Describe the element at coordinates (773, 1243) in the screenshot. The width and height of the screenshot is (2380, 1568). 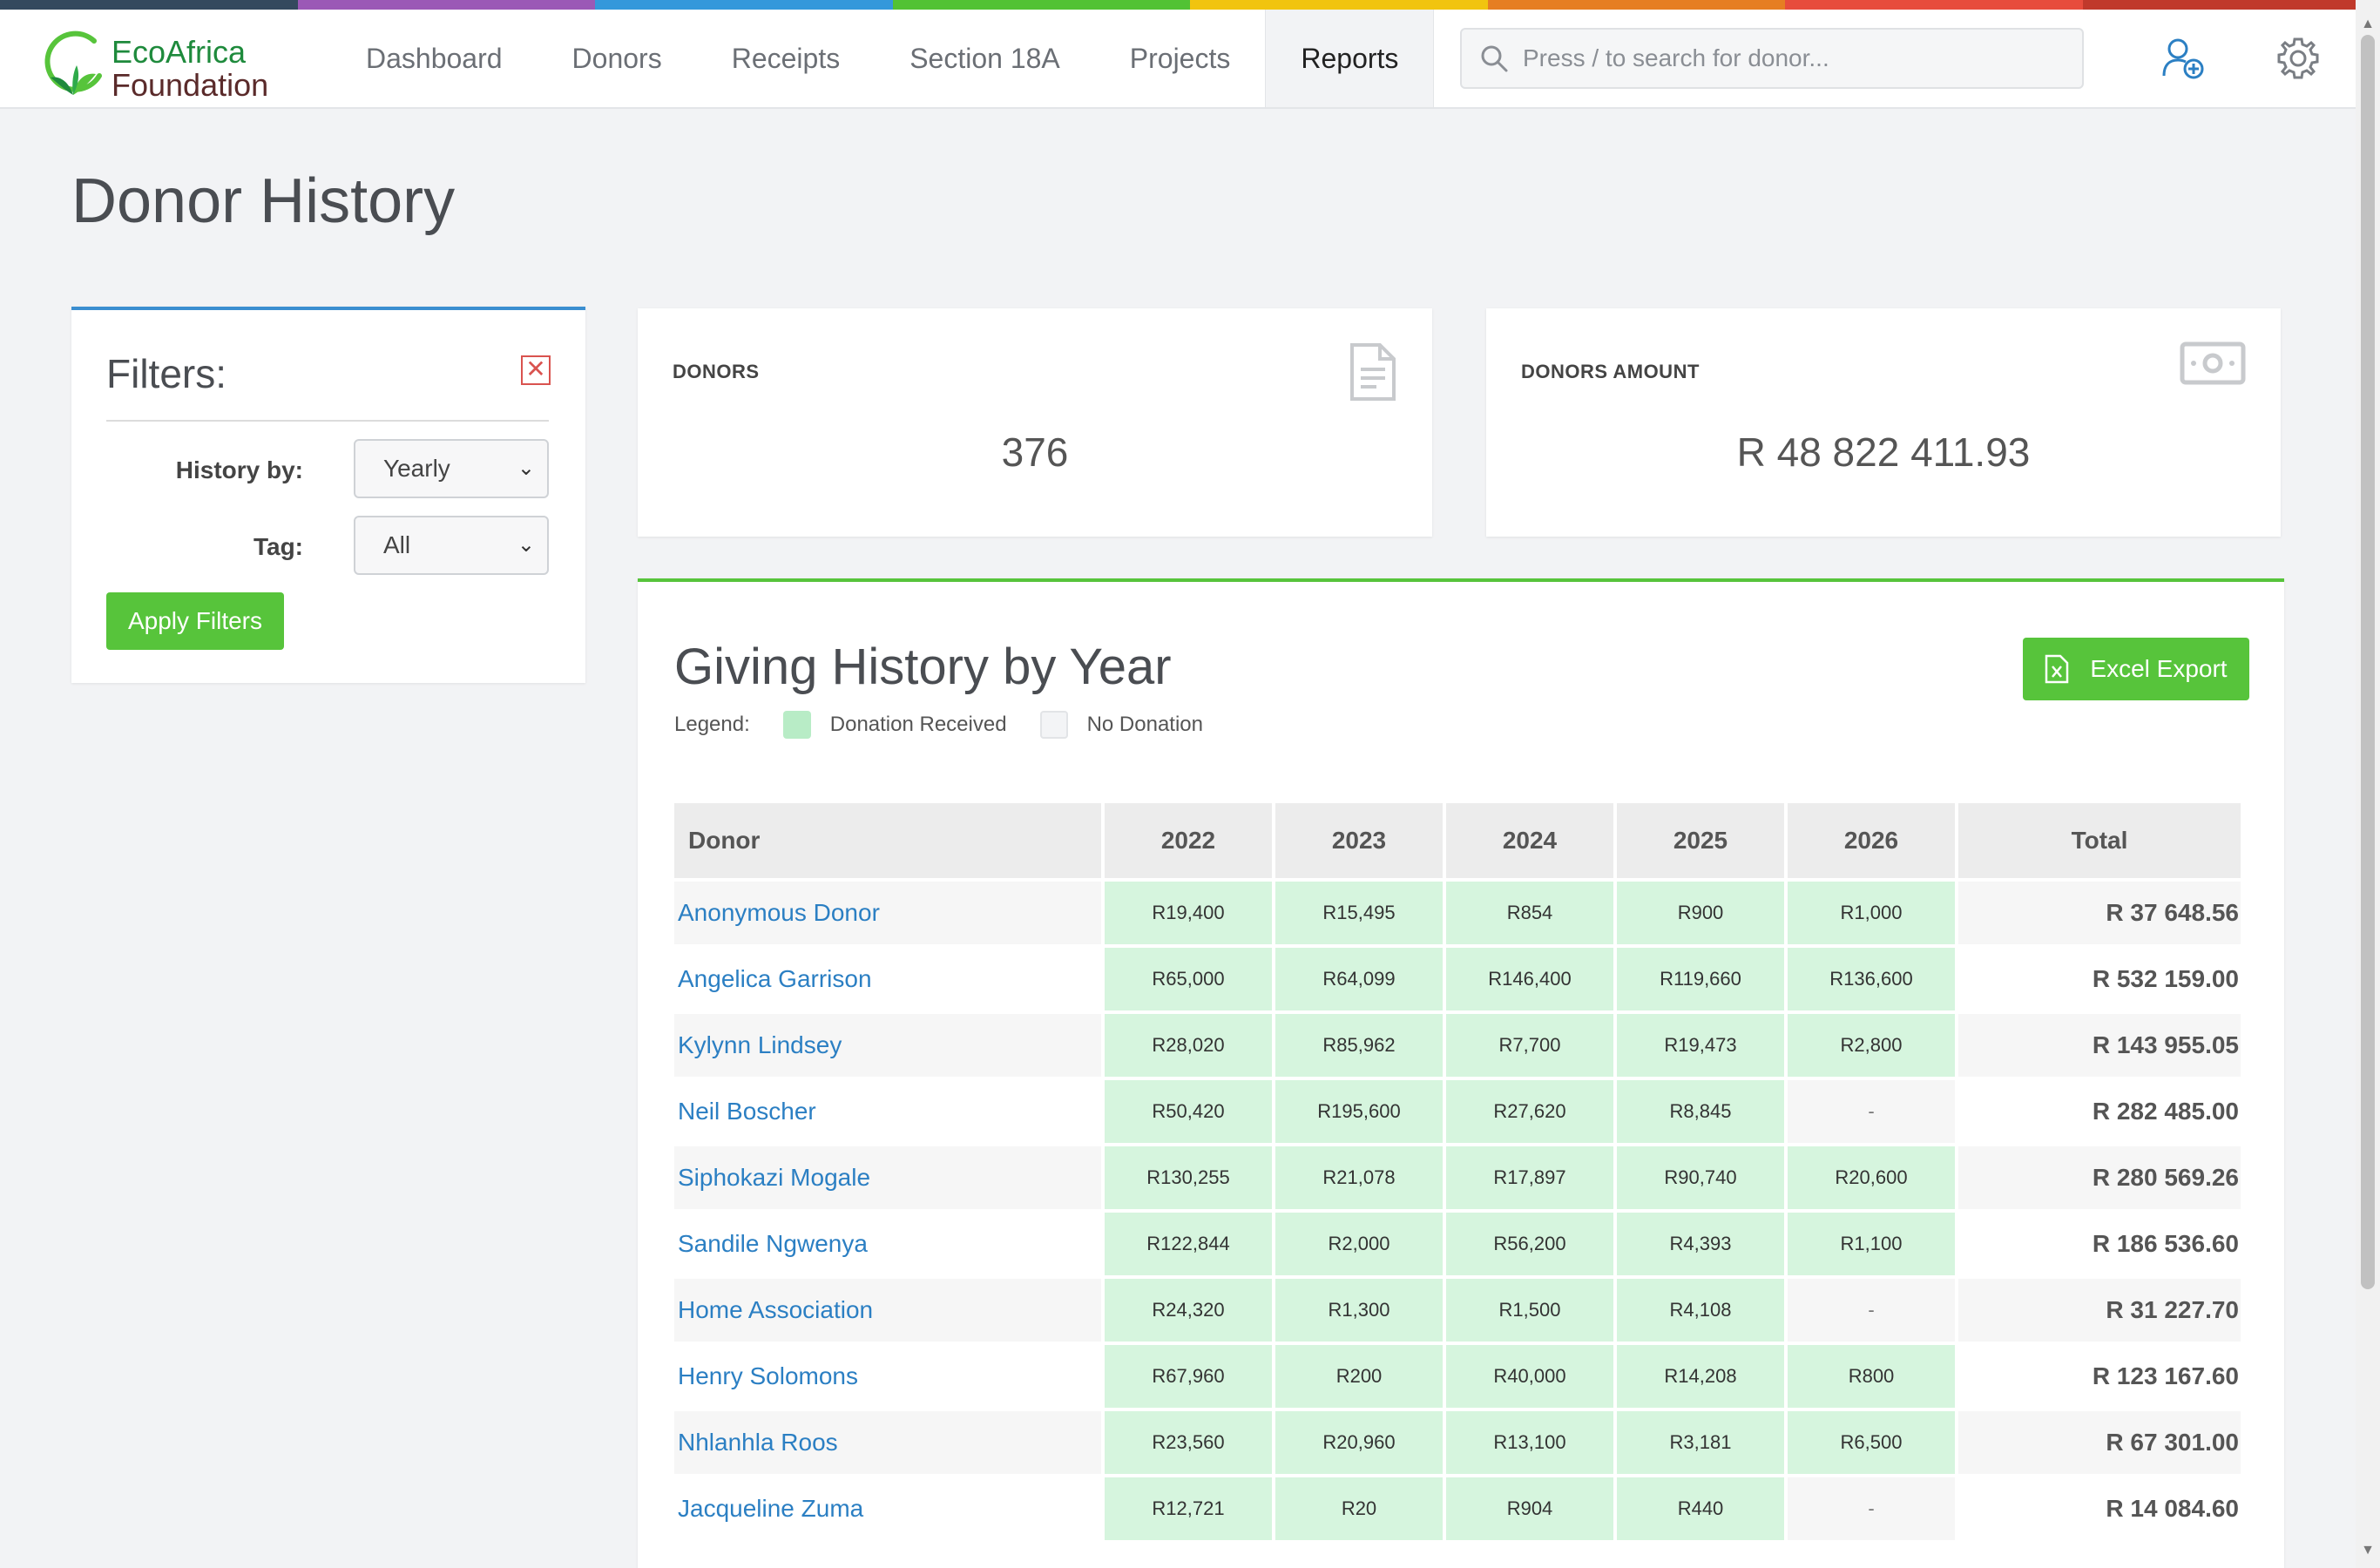
I see `donor-name-link: Sandile Ngwenya` at that location.